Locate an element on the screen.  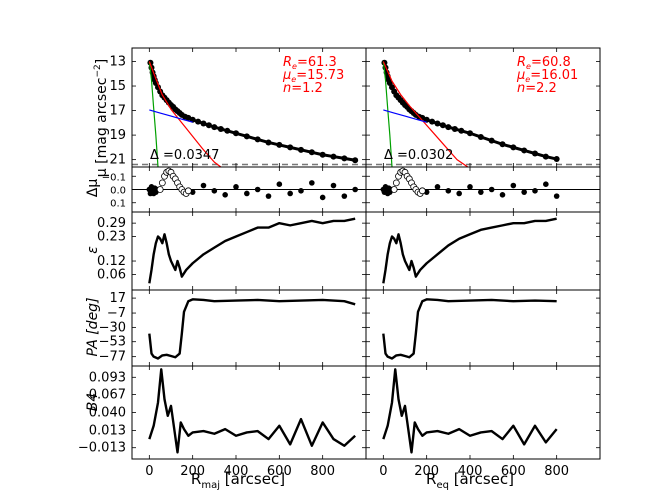
b4-major-xtick-label: 200 is located at coordinates (192, 471).